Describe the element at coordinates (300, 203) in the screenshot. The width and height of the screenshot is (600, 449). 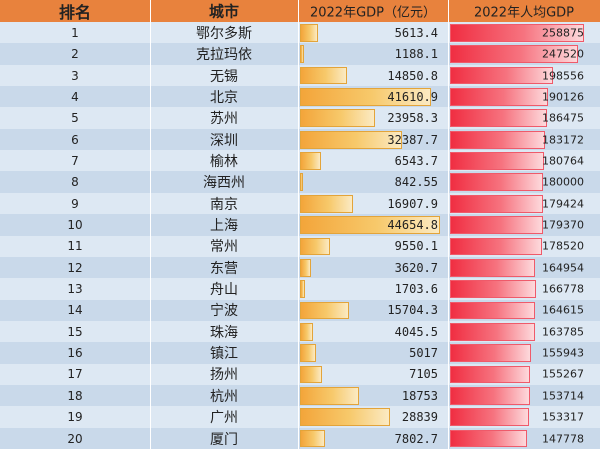
I see `table-row: 9 南京 16907.9 179424` at that location.